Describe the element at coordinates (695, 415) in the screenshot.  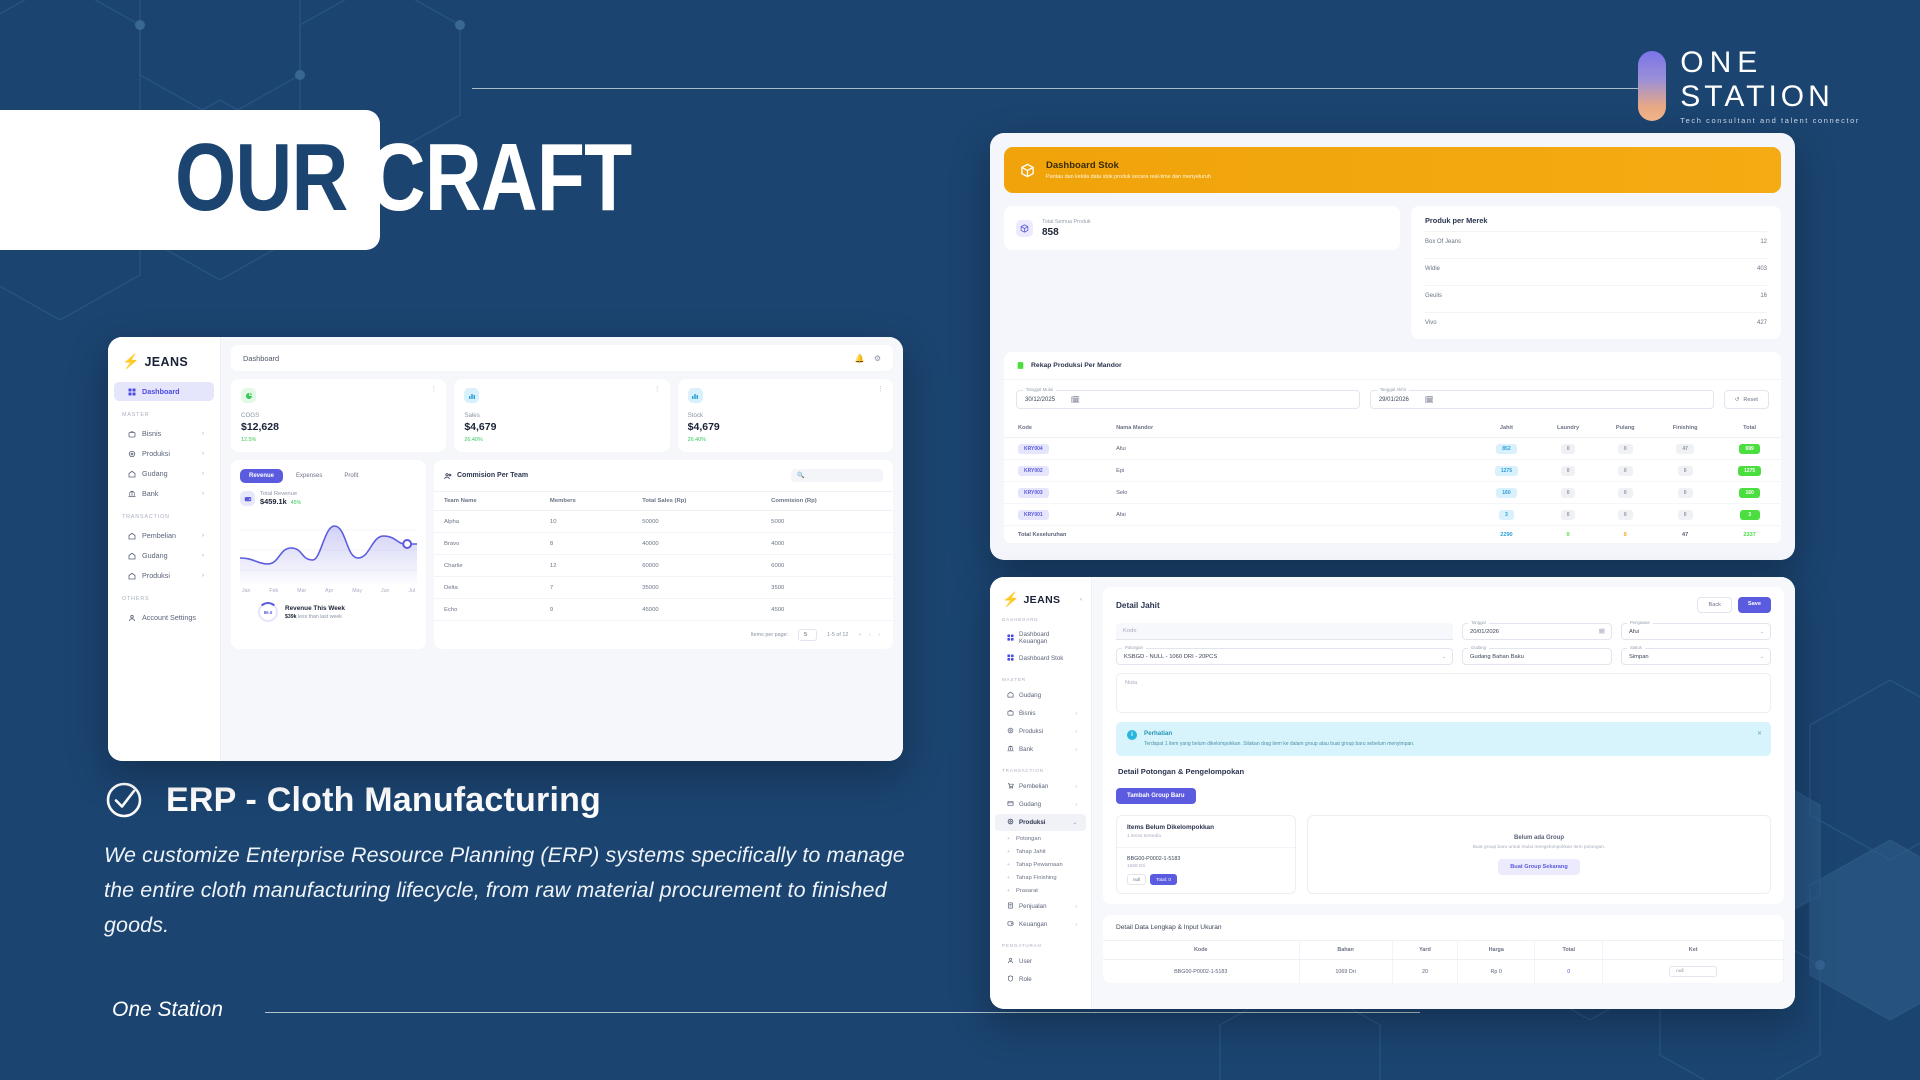
I see `stat-label: Stock` at that location.